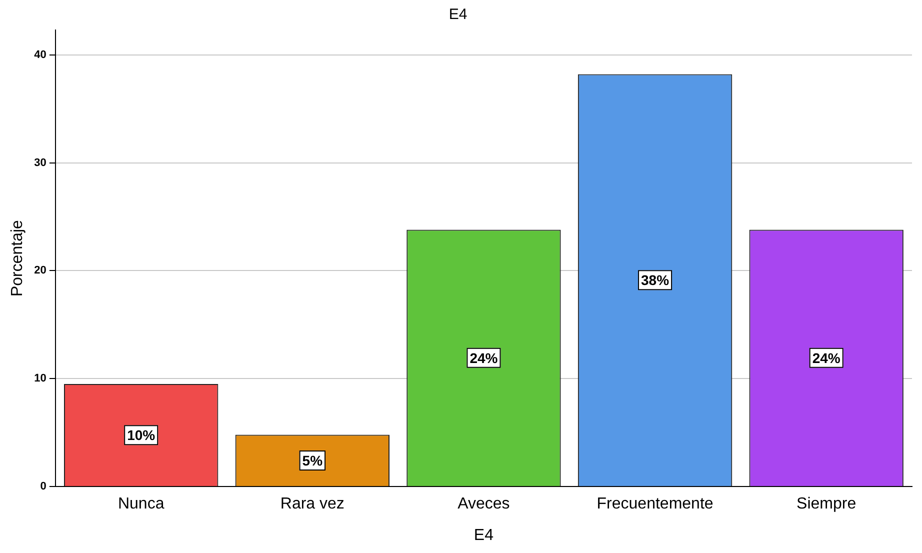  I want to click on y-tick-label: 0, so click(43, 486).